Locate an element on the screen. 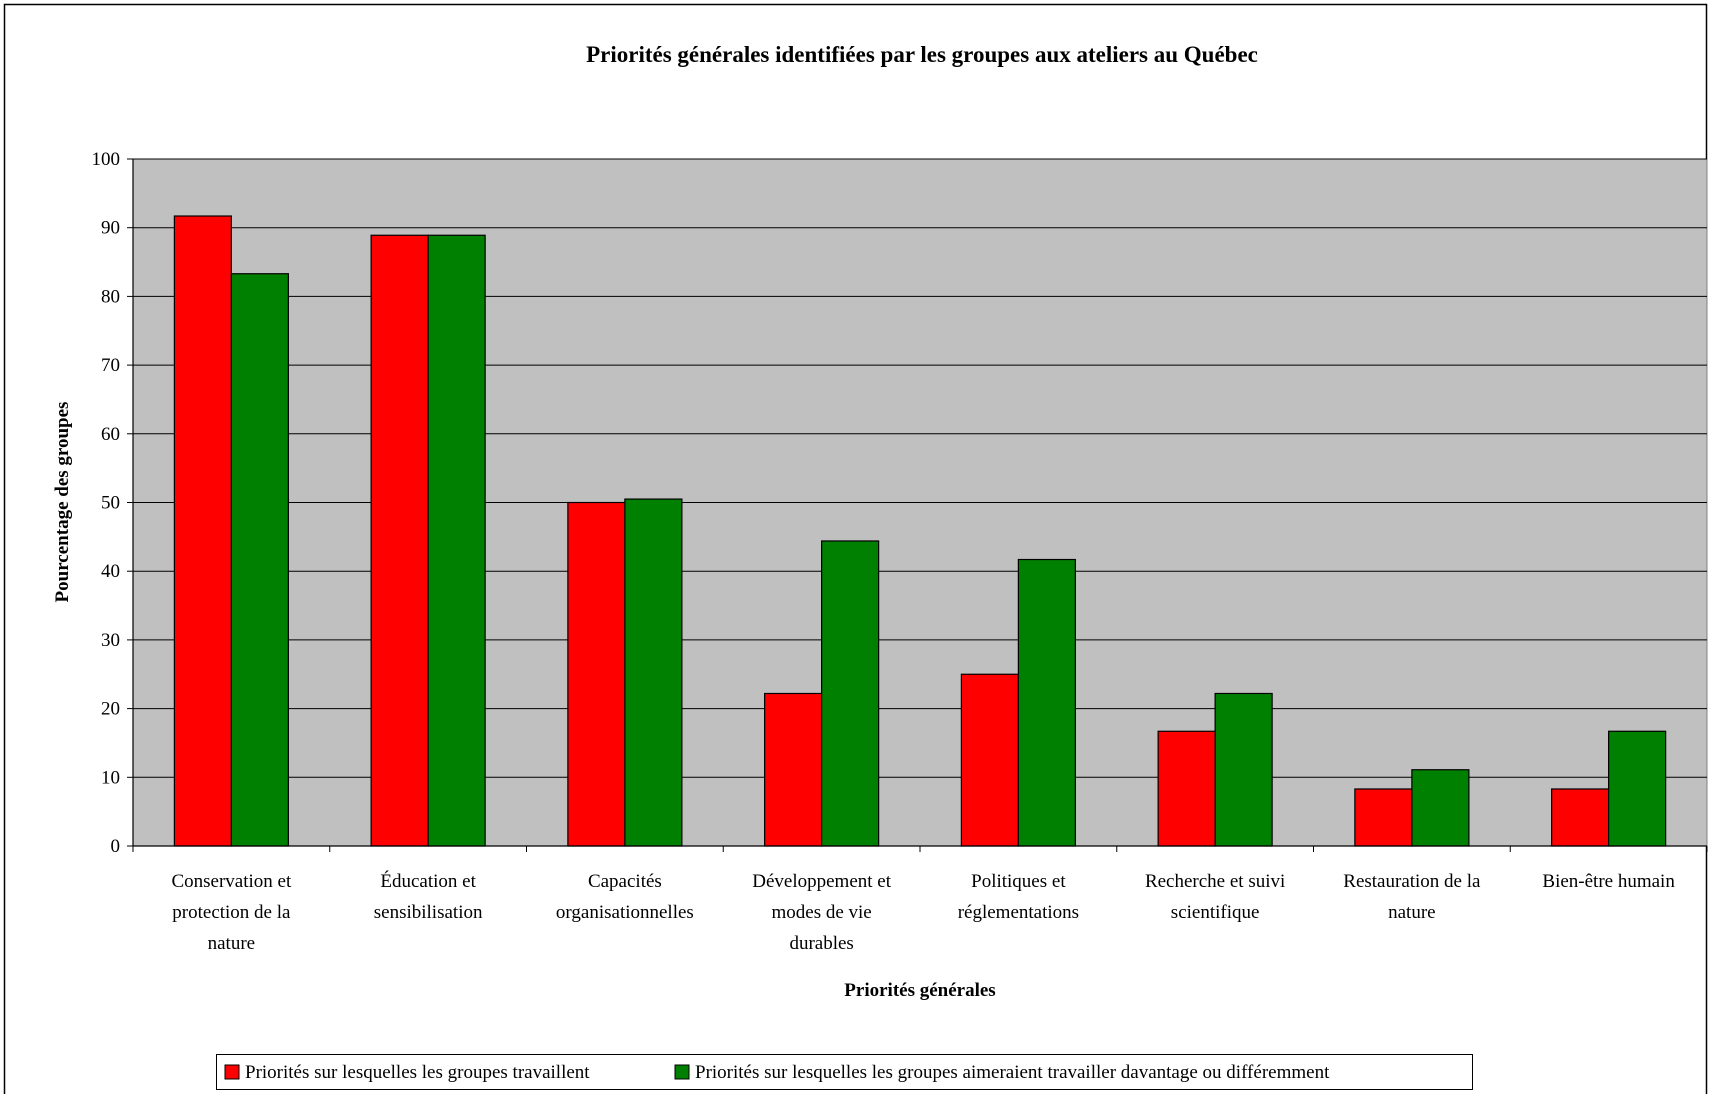 The width and height of the screenshot is (1711, 1099). y-axis-label: Pourcentage des groupes is located at coordinates (62, 502).